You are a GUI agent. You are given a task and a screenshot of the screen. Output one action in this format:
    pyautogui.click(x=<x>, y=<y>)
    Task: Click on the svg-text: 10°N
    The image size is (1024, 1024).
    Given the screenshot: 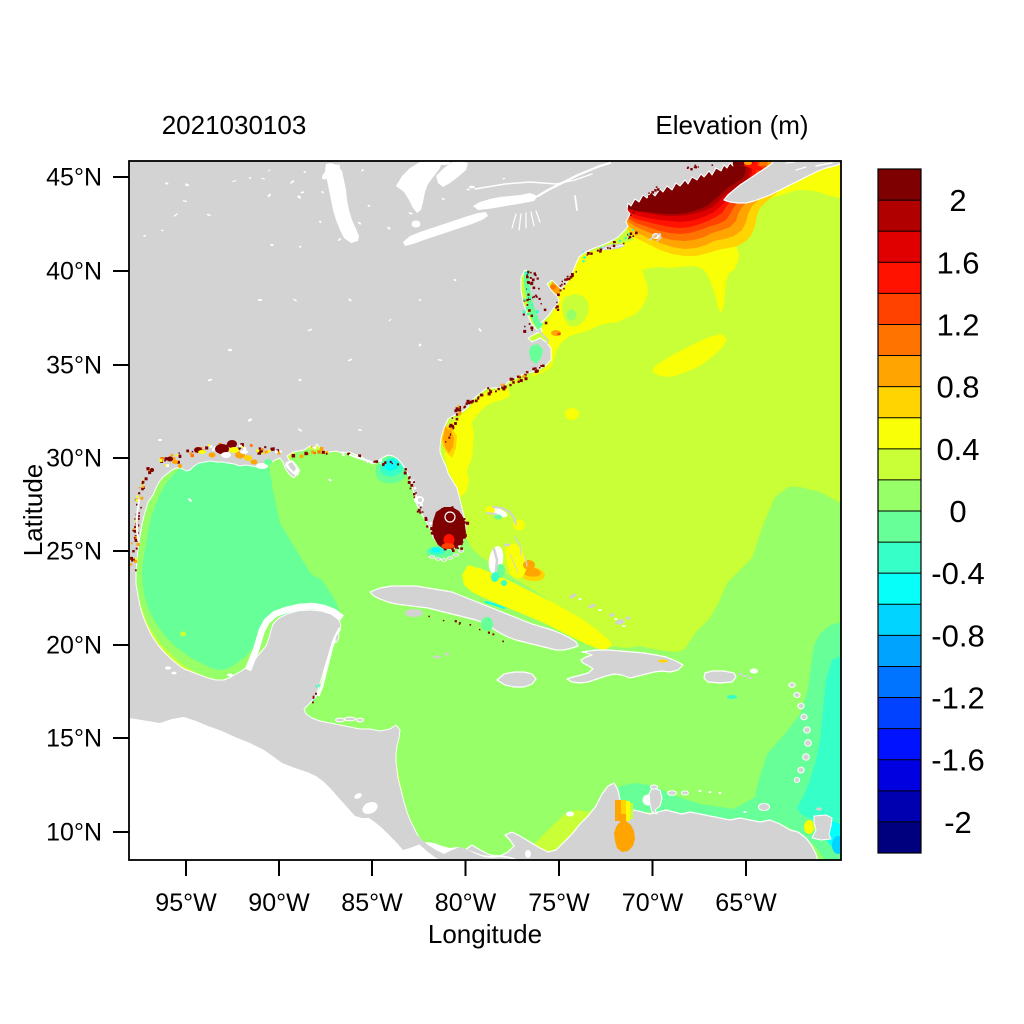 What is the action you would take?
    pyautogui.click(x=74, y=833)
    